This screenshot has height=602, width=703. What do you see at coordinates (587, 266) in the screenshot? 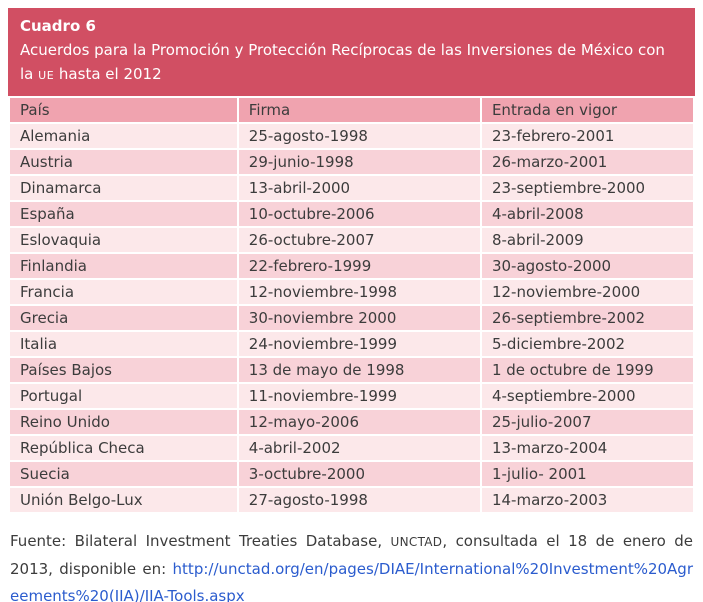
I see `cell-vigor: 30-agosto-2000` at bounding box center [587, 266].